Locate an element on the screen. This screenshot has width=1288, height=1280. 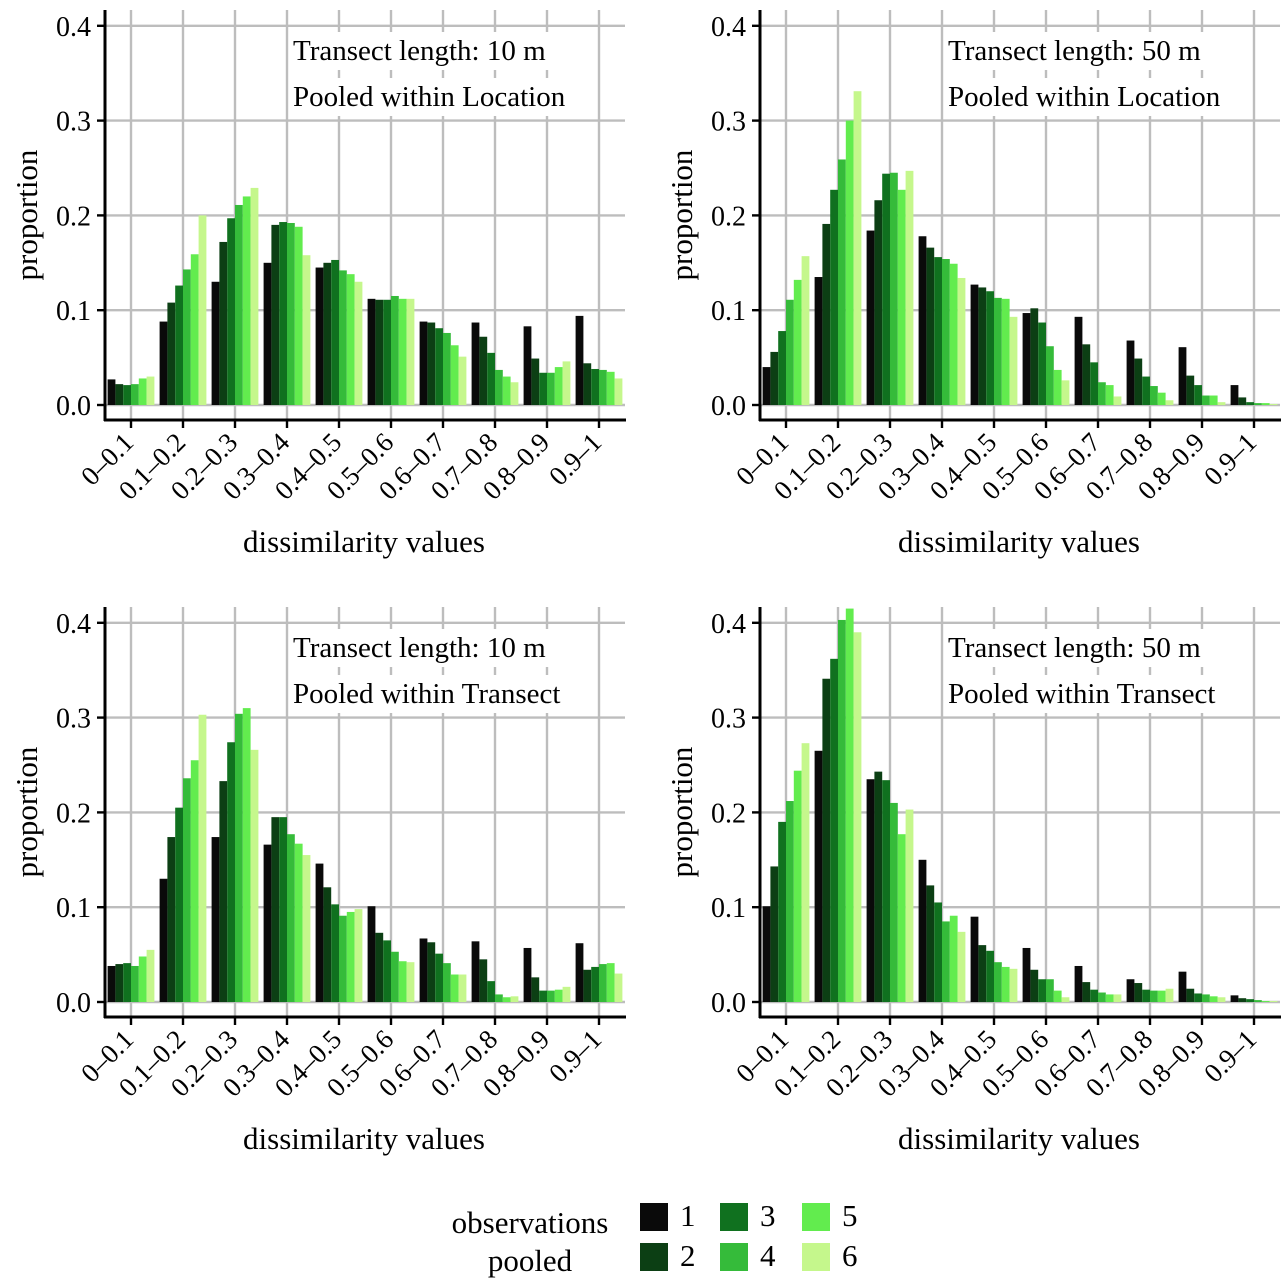
bar-0.3–0.4-series-1 is located at coordinates (922, 930).